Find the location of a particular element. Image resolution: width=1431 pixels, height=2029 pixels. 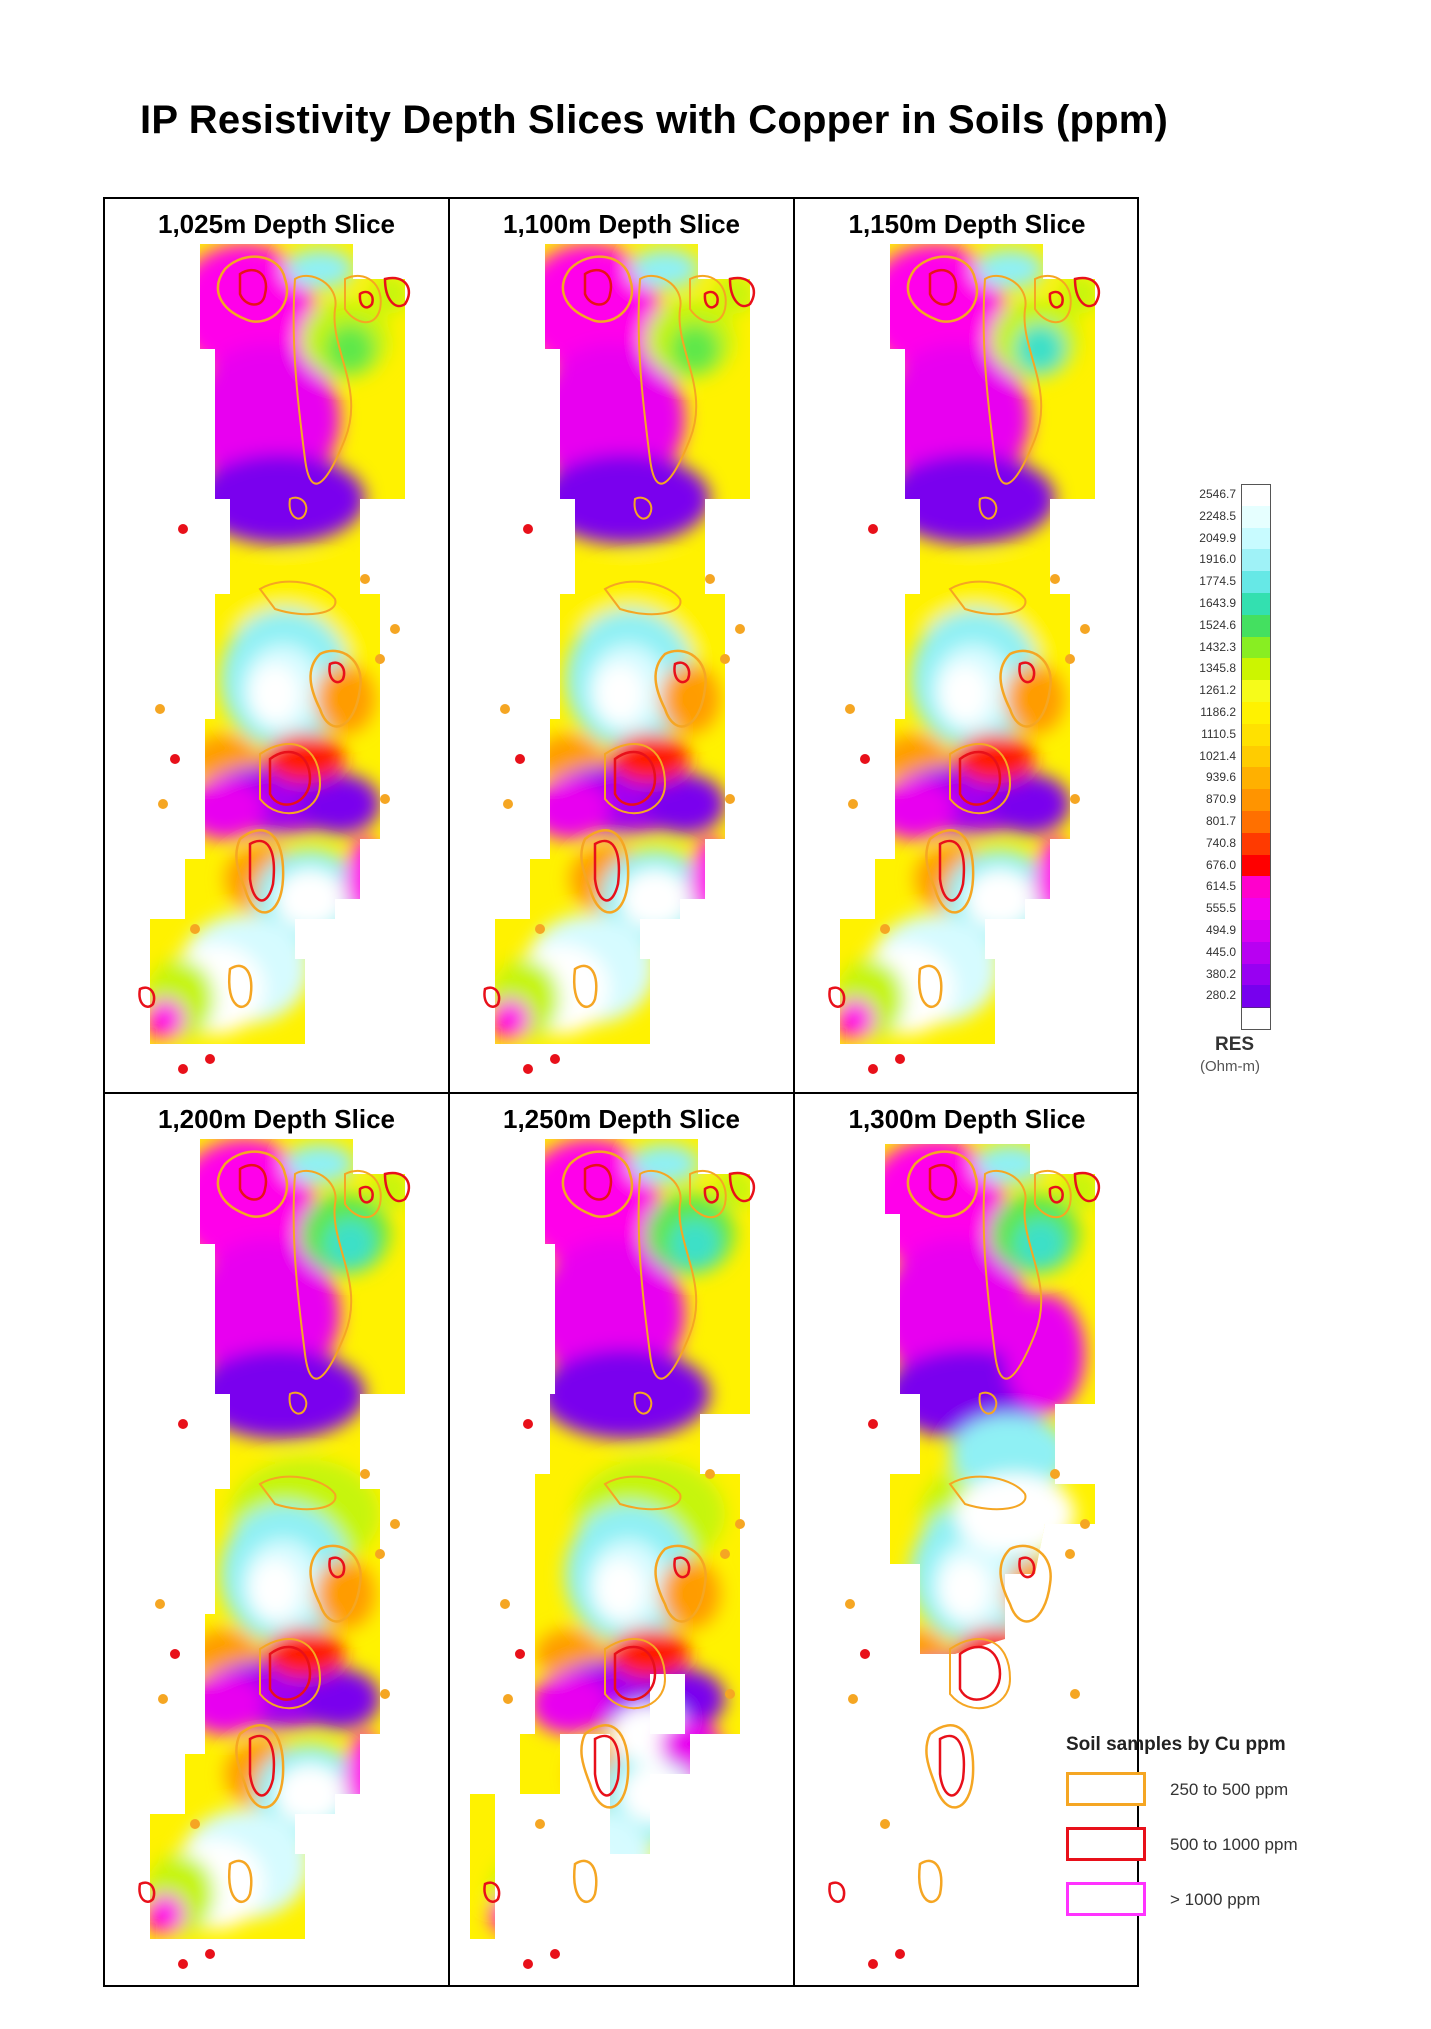

panel-label: 1,100m Depth Slice is located at coordinates (621, 224).